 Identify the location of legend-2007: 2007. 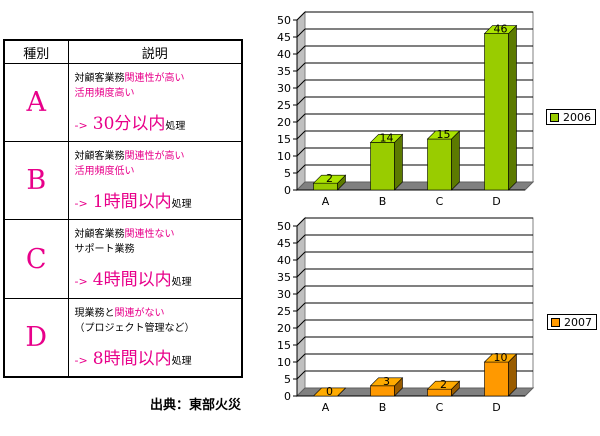
(572, 322).